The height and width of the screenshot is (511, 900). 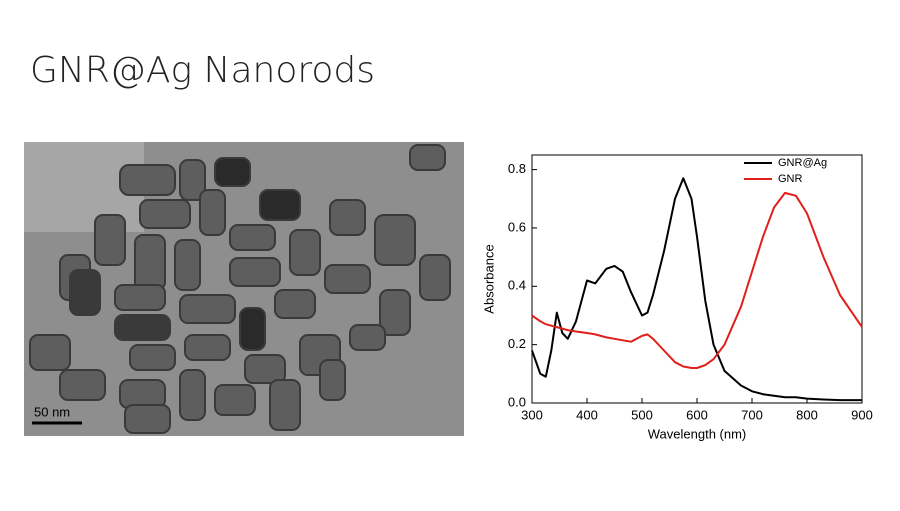 I want to click on x-tick-label: 800, so click(x=807, y=414).